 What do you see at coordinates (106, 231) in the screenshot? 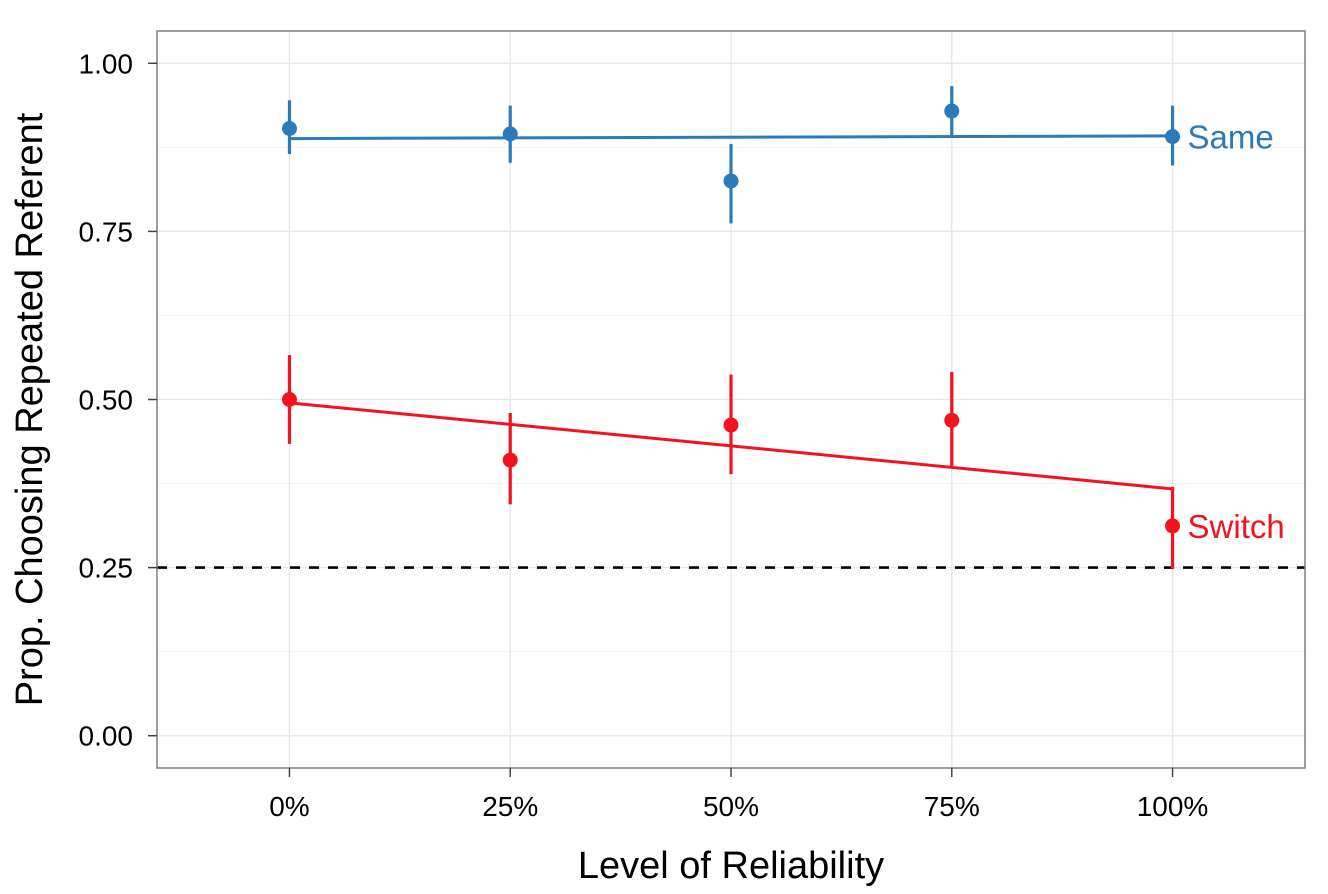
I see `y-tick-label: 0.75` at bounding box center [106, 231].